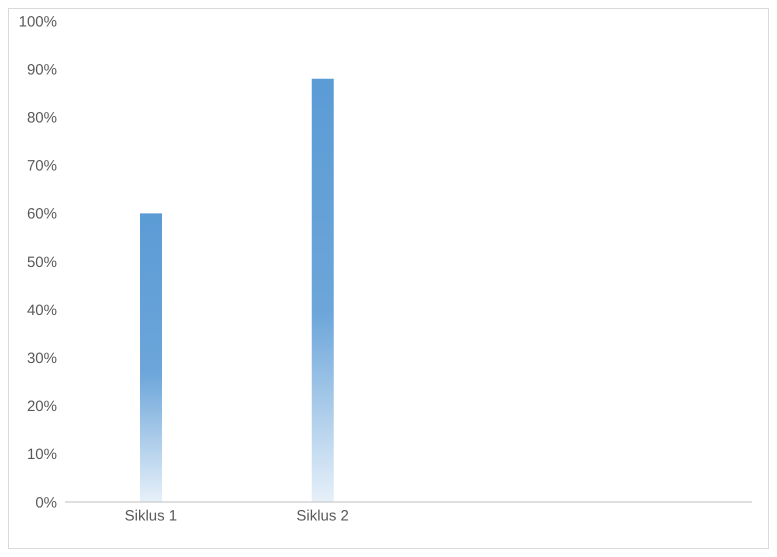 This screenshot has width=777, height=557. What do you see at coordinates (41, 310) in the screenshot?
I see `y-tick-label: 40%` at bounding box center [41, 310].